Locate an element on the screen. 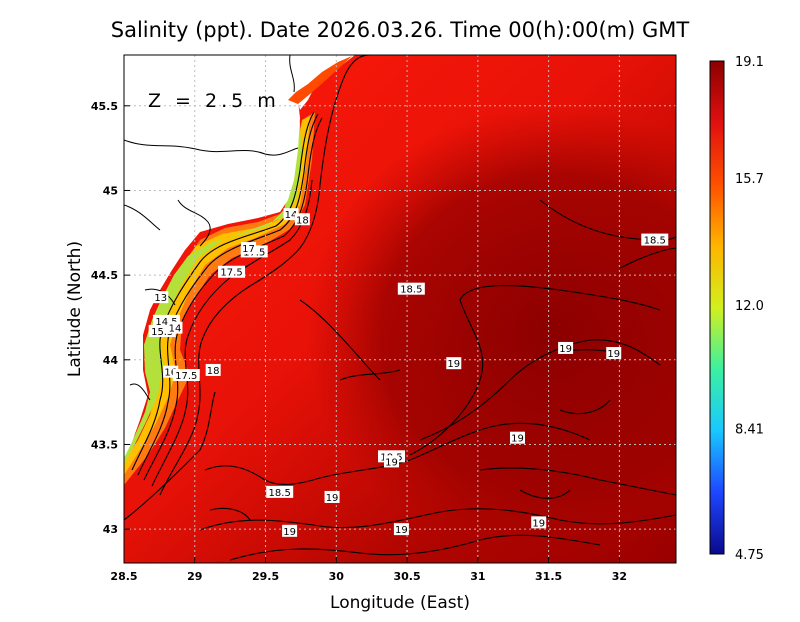 The width and height of the screenshot is (800, 622). x-tick-label: 28.5 is located at coordinates (123, 576).